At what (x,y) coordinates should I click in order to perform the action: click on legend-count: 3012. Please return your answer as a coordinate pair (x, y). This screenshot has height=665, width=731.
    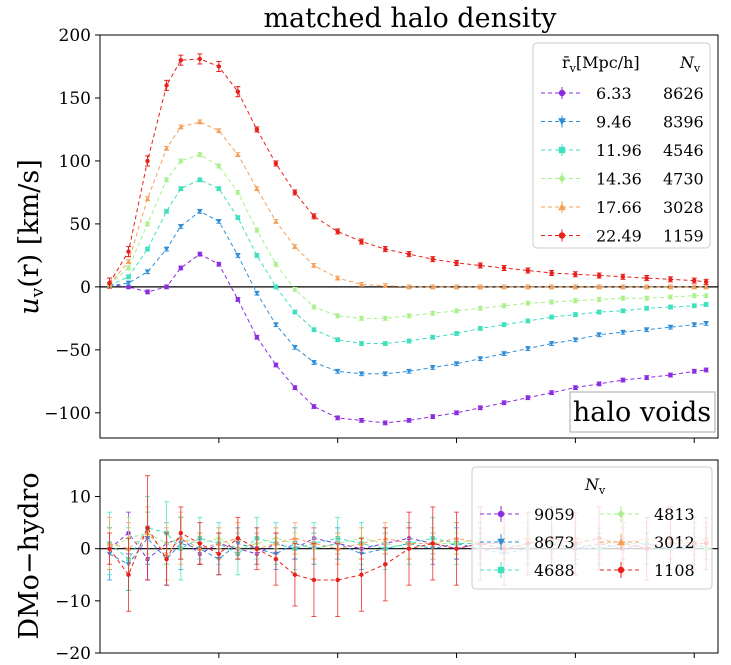
    Looking at the image, I should click on (674, 542).